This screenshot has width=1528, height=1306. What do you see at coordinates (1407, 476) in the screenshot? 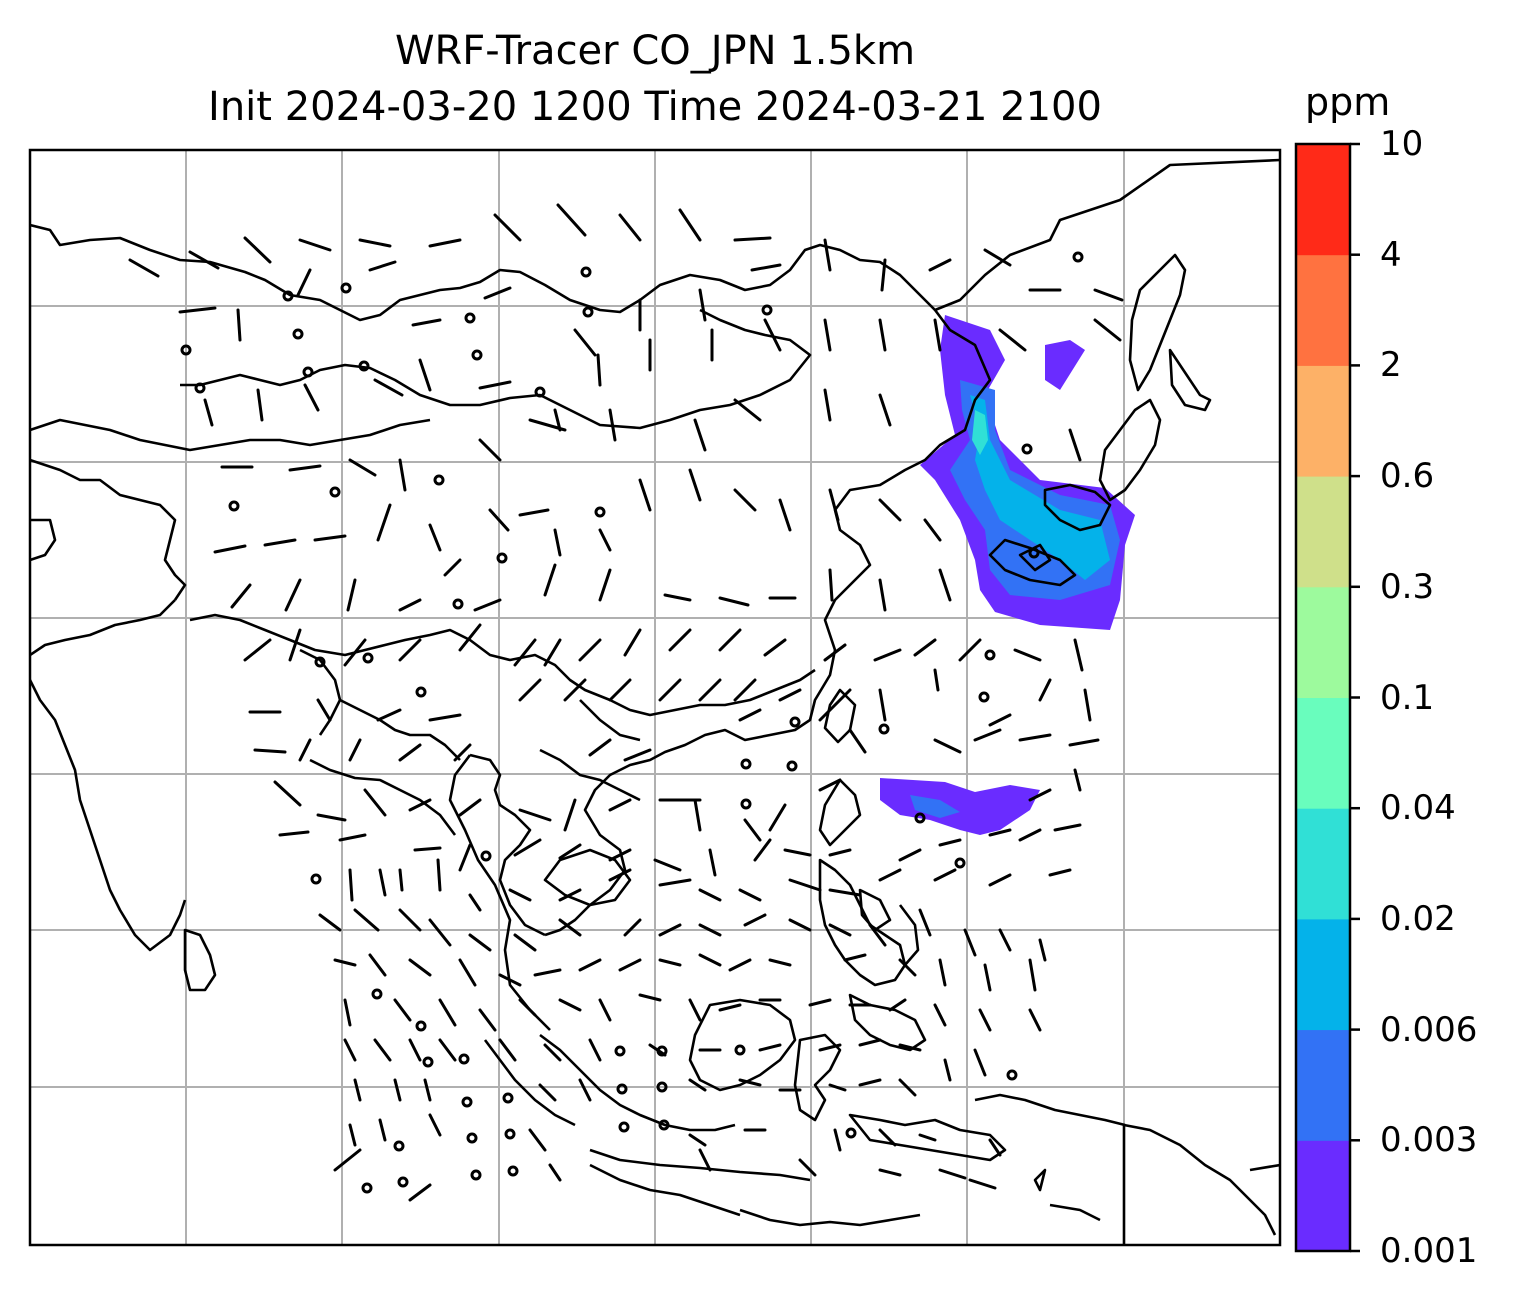
I see `colorbar-tick-label: 0.6` at bounding box center [1407, 476].